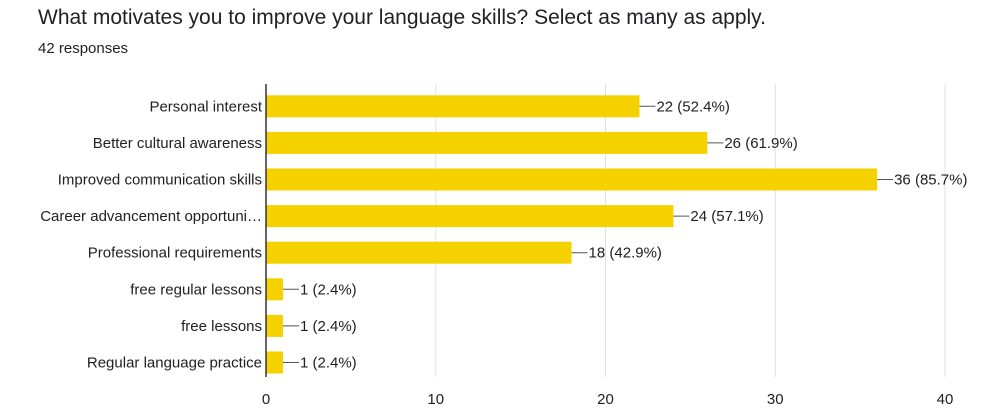 Image resolution: width=981 pixels, height=410 pixels. Describe the element at coordinates (83, 48) in the screenshot. I see `response-count: 42 responses` at that location.